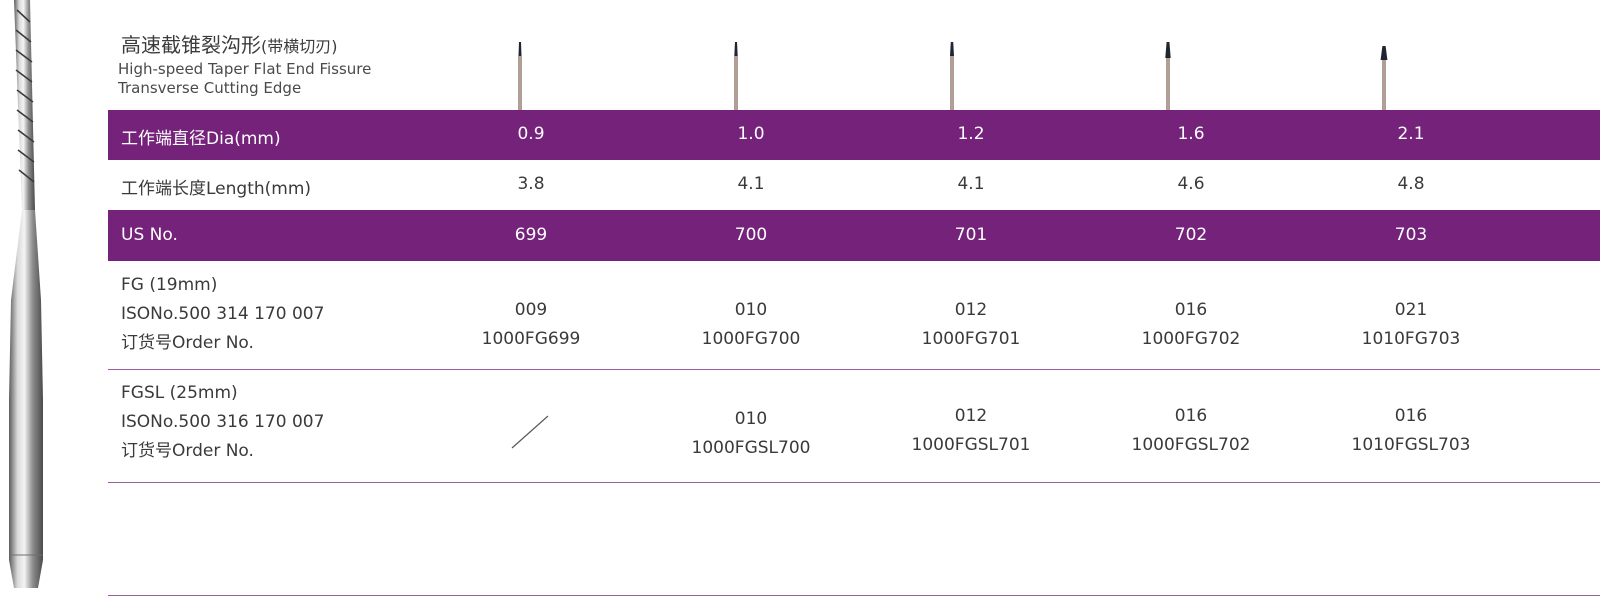 Image resolution: width=1600 pixels, height=599 pixels. What do you see at coordinates (187, 343) in the screenshot?
I see `fg-label-line: 订货号Order No.` at bounding box center [187, 343].